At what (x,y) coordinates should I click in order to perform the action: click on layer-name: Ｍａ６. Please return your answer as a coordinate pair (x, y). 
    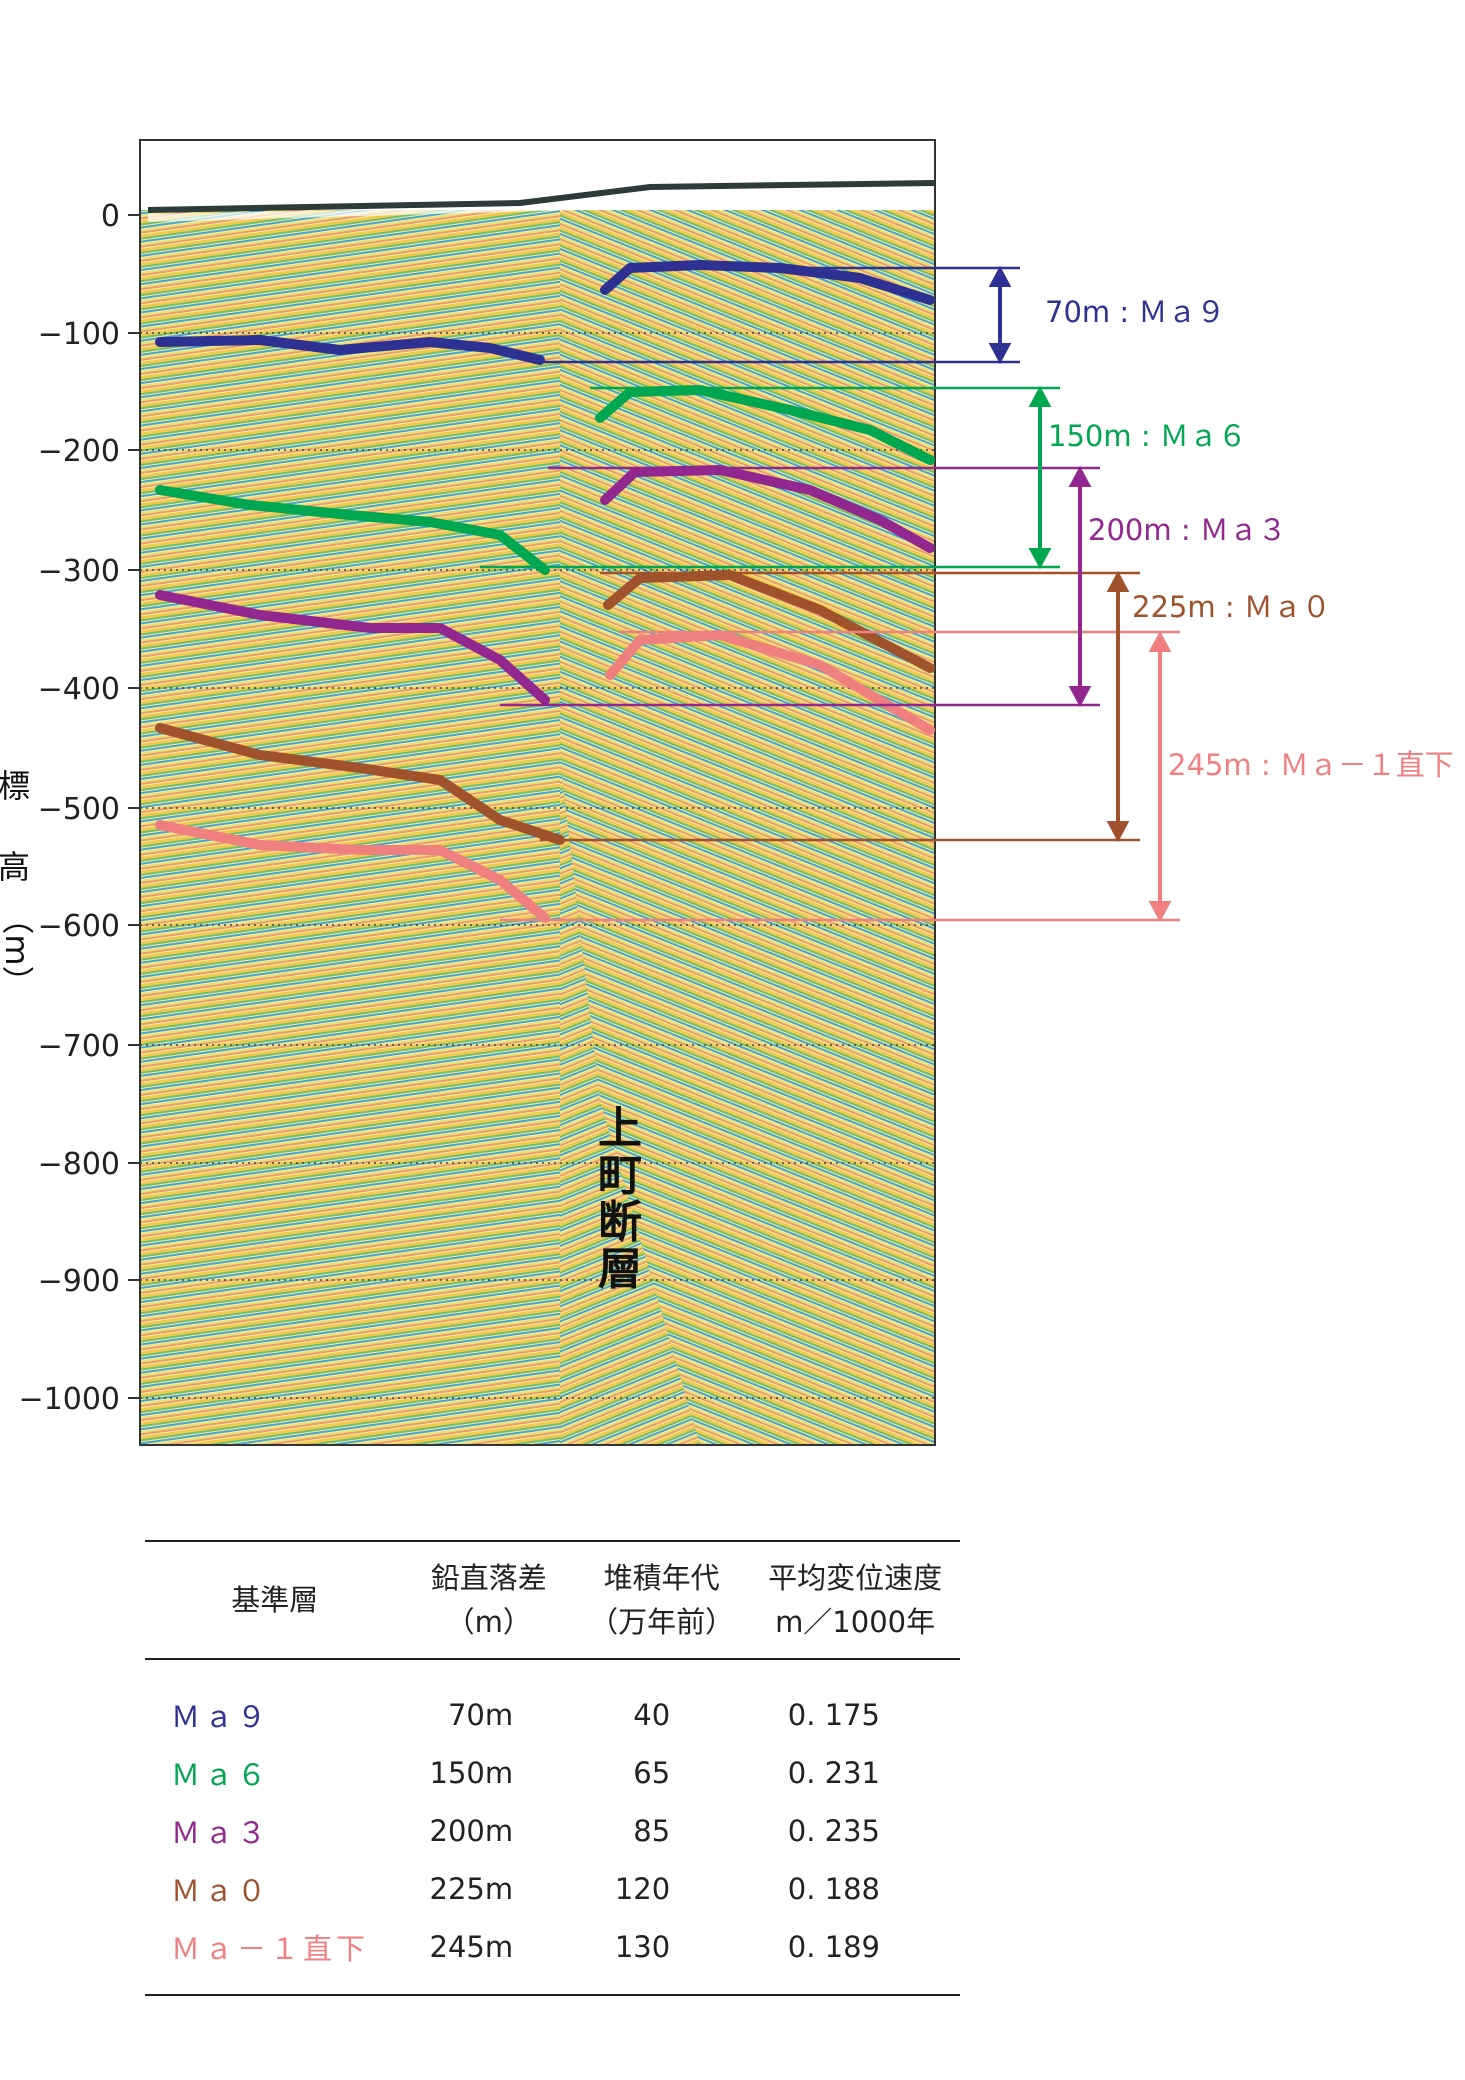
    Looking at the image, I should click on (221, 1775).